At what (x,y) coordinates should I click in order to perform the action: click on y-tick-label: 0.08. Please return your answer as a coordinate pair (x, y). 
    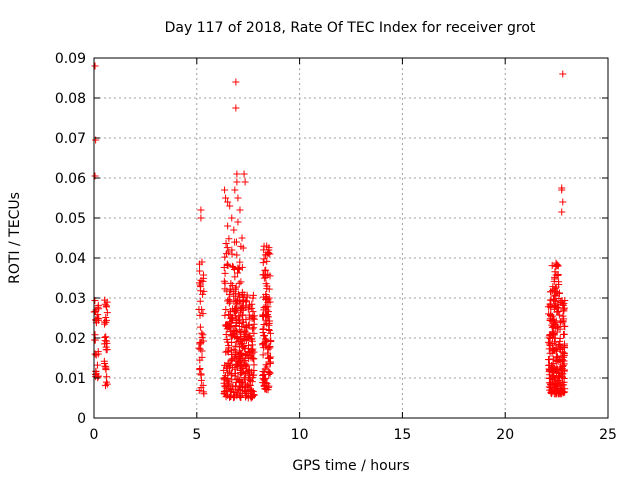
    Looking at the image, I should click on (70, 99).